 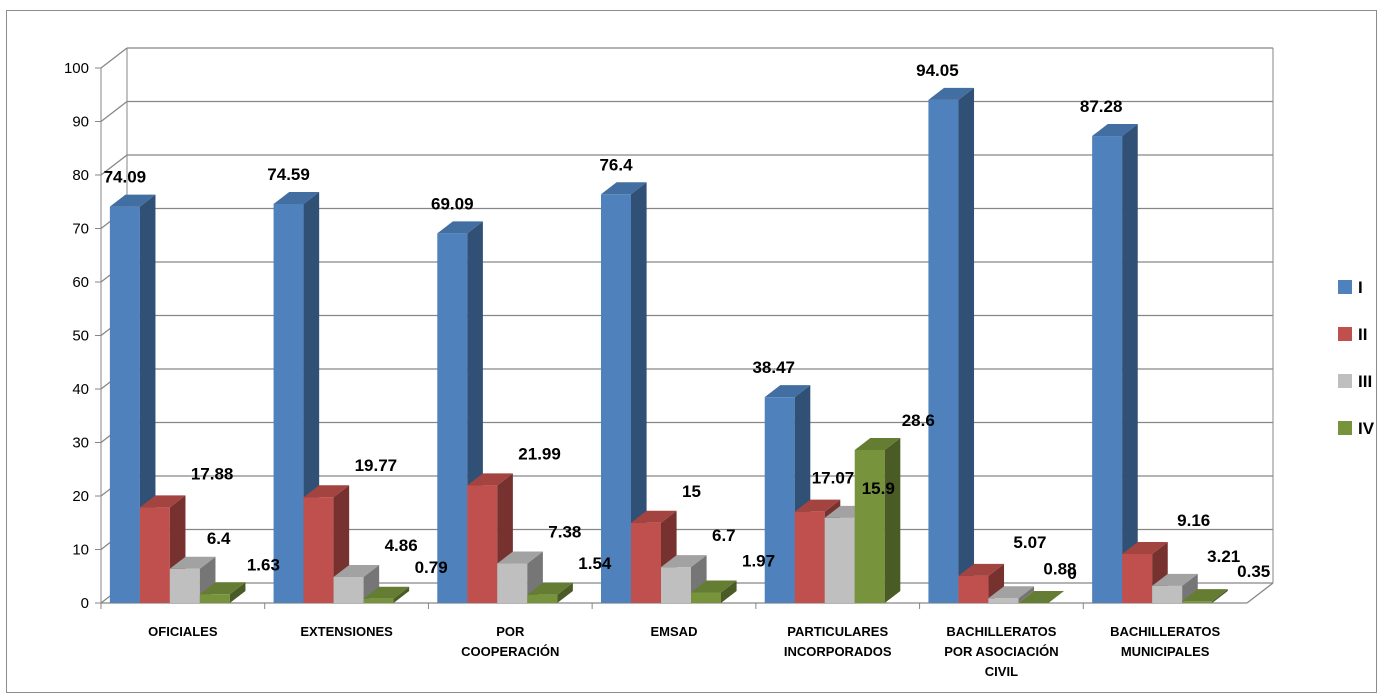 I want to click on y-tick-label: 20, so click(x=80, y=496).